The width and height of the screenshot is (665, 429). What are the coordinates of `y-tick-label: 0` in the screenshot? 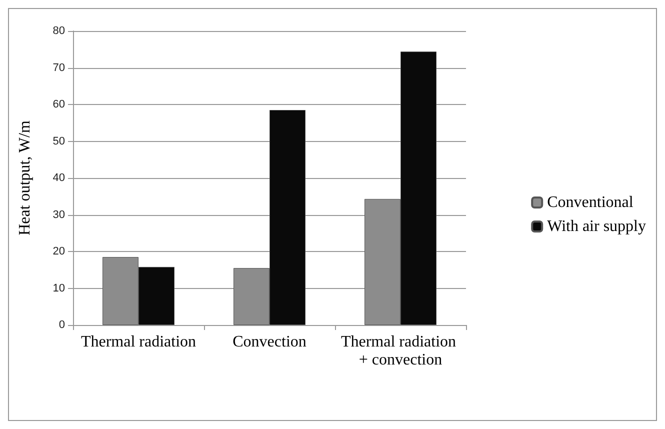 It's located at (61, 325).